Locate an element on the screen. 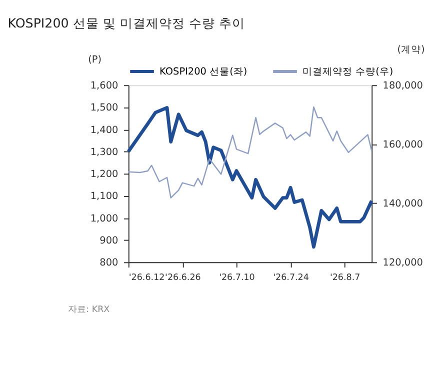 The image size is (429, 376). y2-tick-label: 140,000 is located at coordinates (402, 204).